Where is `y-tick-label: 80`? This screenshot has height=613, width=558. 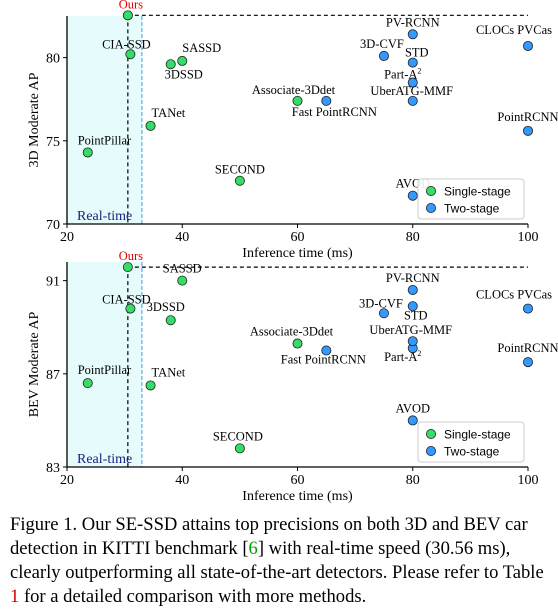 y-tick-label: 80 is located at coordinates (53, 59).